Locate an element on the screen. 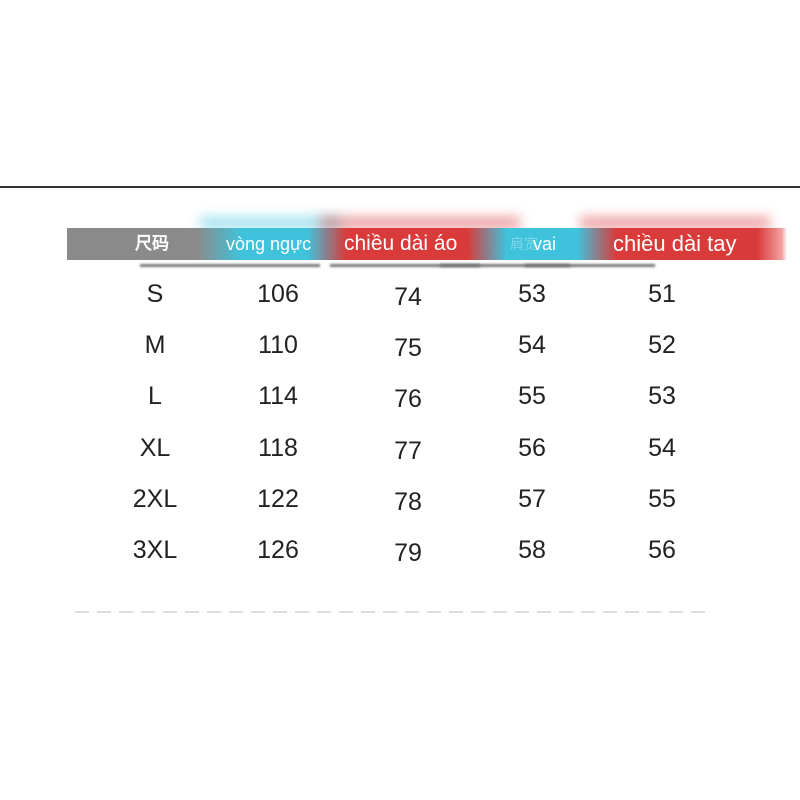 The width and height of the screenshot is (800, 800). cell-chest: 110 is located at coordinates (278, 345).